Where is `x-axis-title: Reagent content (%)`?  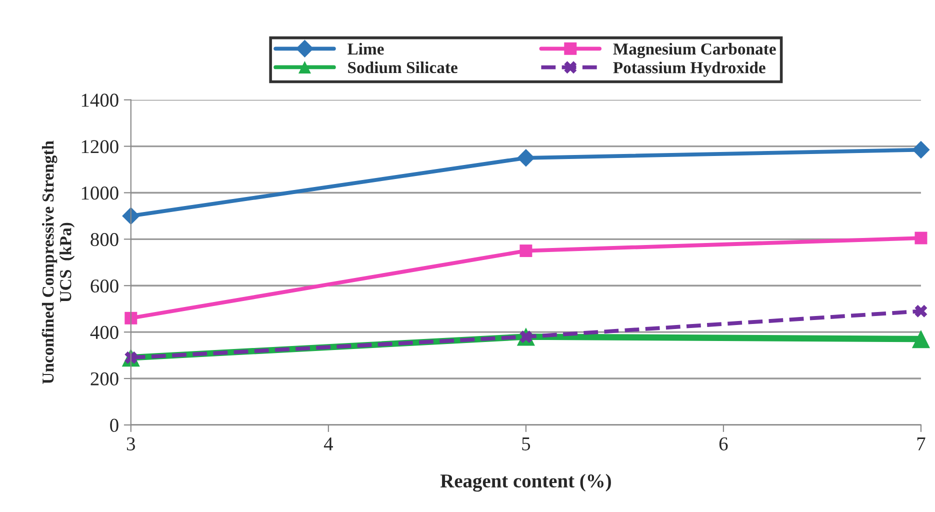 x-axis-title: Reagent content (%) is located at coordinates (525, 483).